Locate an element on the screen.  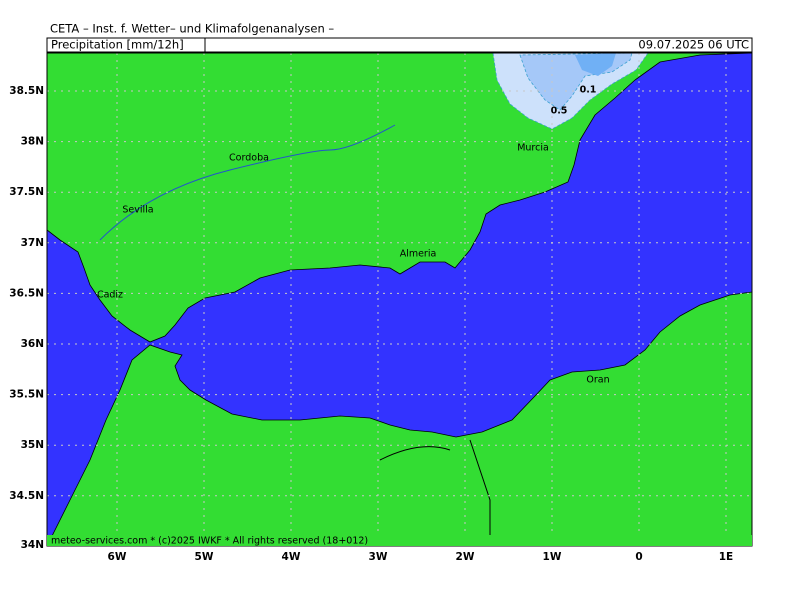
lon-label: 5W is located at coordinates (204, 557).